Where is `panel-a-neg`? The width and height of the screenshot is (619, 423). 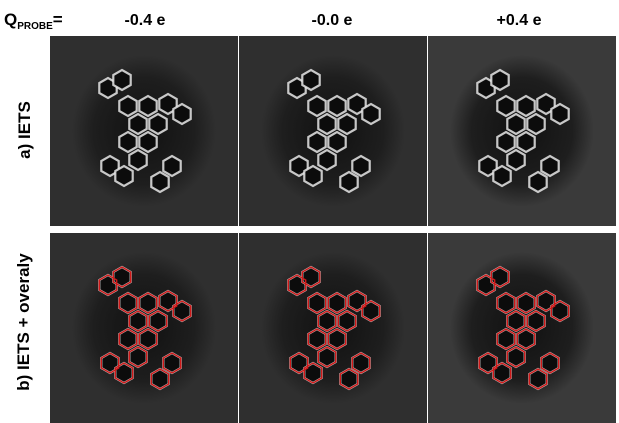 panel-a-neg is located at coordinates (144, 131).